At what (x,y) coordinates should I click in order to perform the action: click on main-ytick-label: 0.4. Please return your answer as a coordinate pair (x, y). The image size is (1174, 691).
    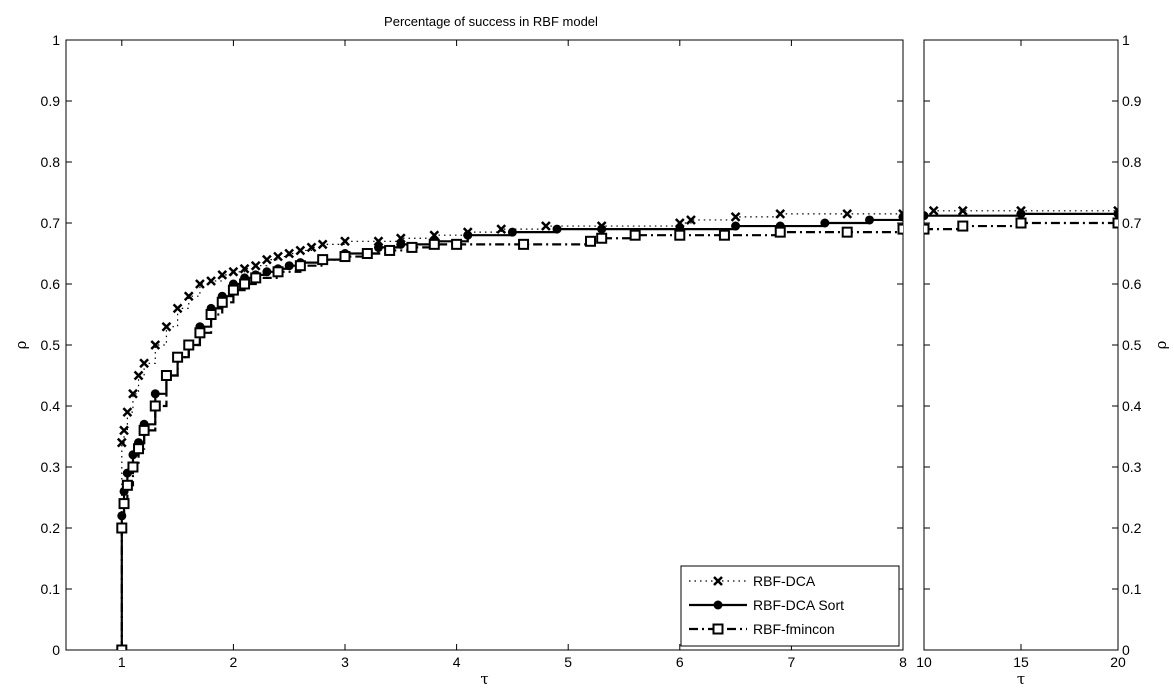
    Looking at the image, I should click on (51, 406).